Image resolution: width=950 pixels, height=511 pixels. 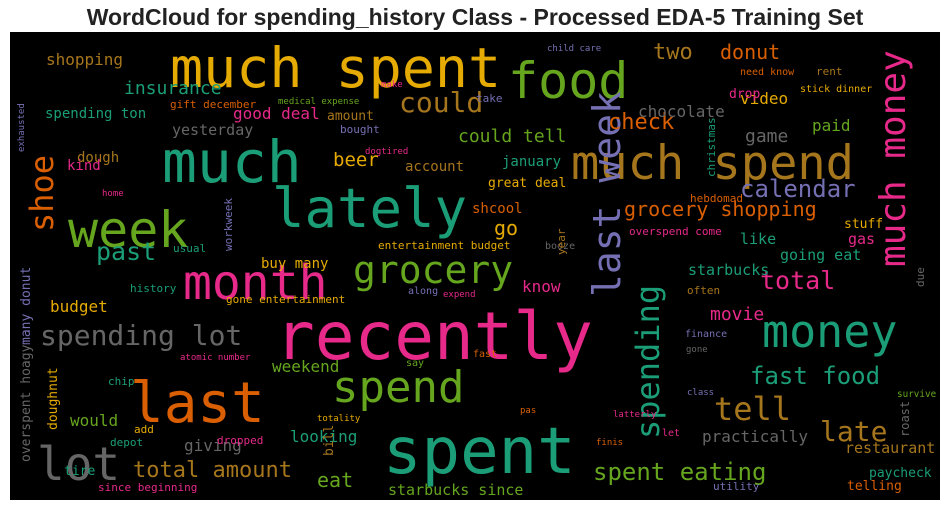 I want to click on wordcloud-word-spend: spend, so click(x=398, y=387).